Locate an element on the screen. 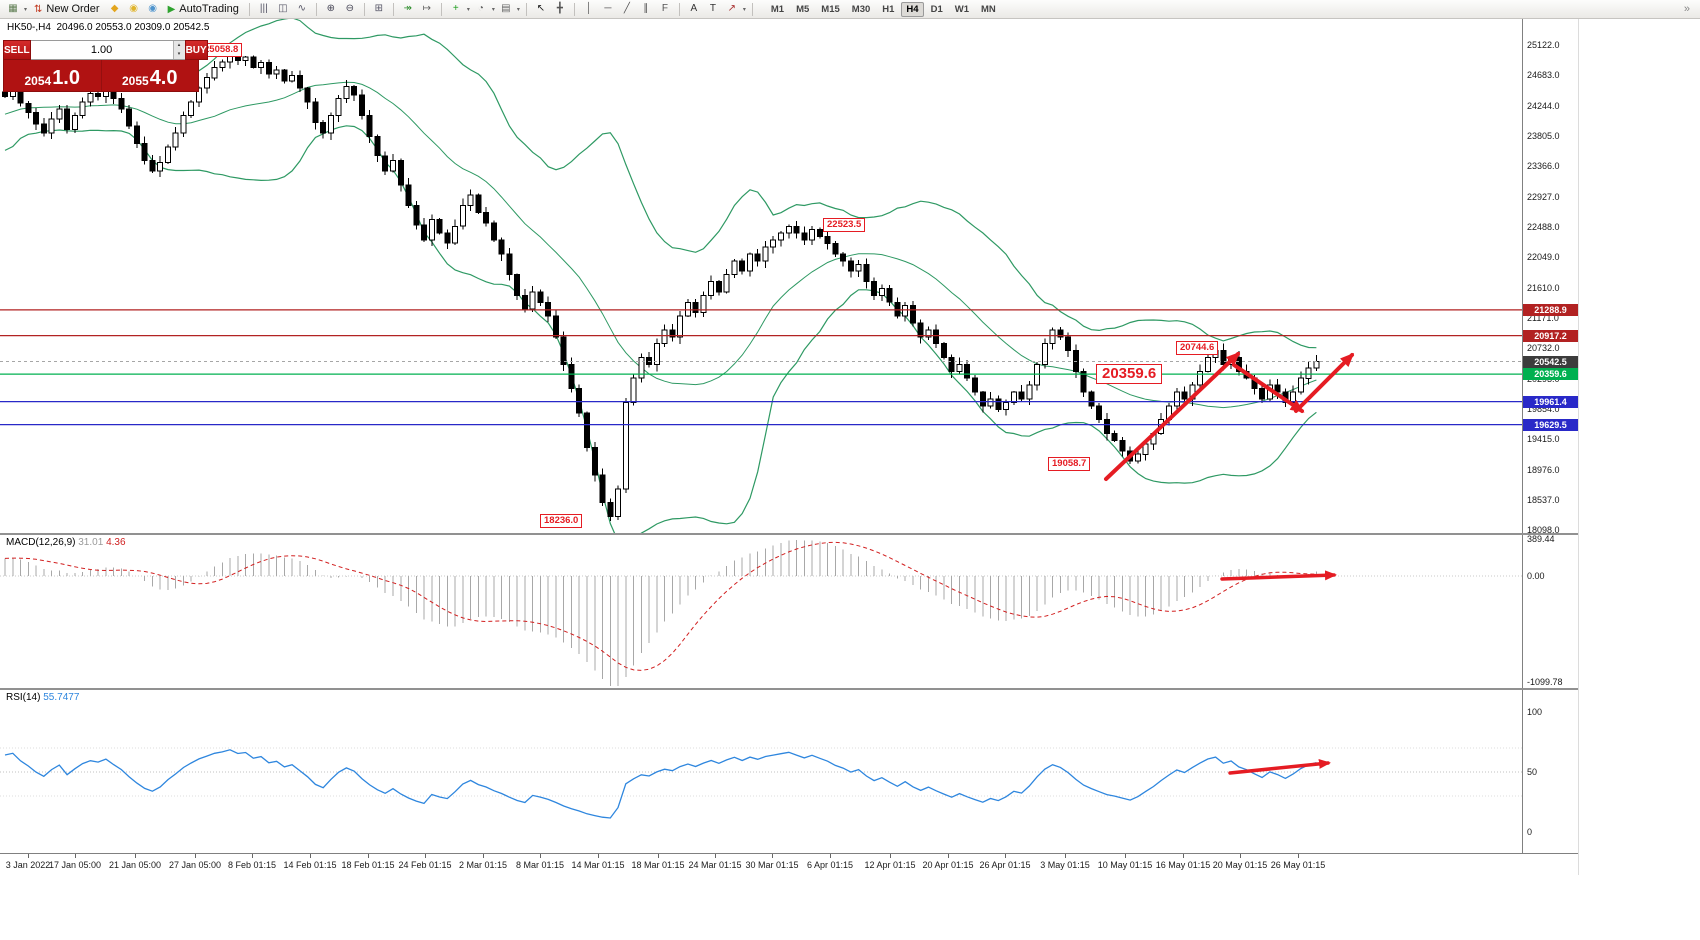 This screenshot has width=1700, height=940. text-label-icon: T is located at coordinates (712, 8).